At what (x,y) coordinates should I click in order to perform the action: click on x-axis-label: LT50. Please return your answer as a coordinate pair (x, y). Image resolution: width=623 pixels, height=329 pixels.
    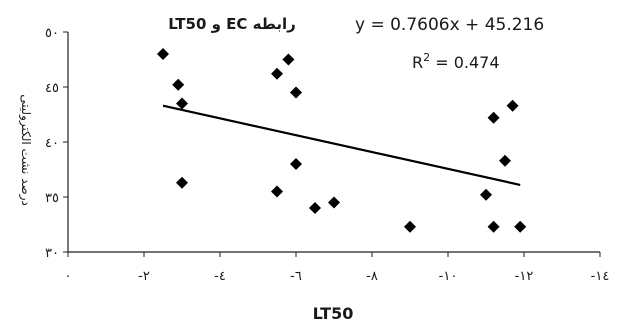
    Looking at the image, I should click on (333, 313).